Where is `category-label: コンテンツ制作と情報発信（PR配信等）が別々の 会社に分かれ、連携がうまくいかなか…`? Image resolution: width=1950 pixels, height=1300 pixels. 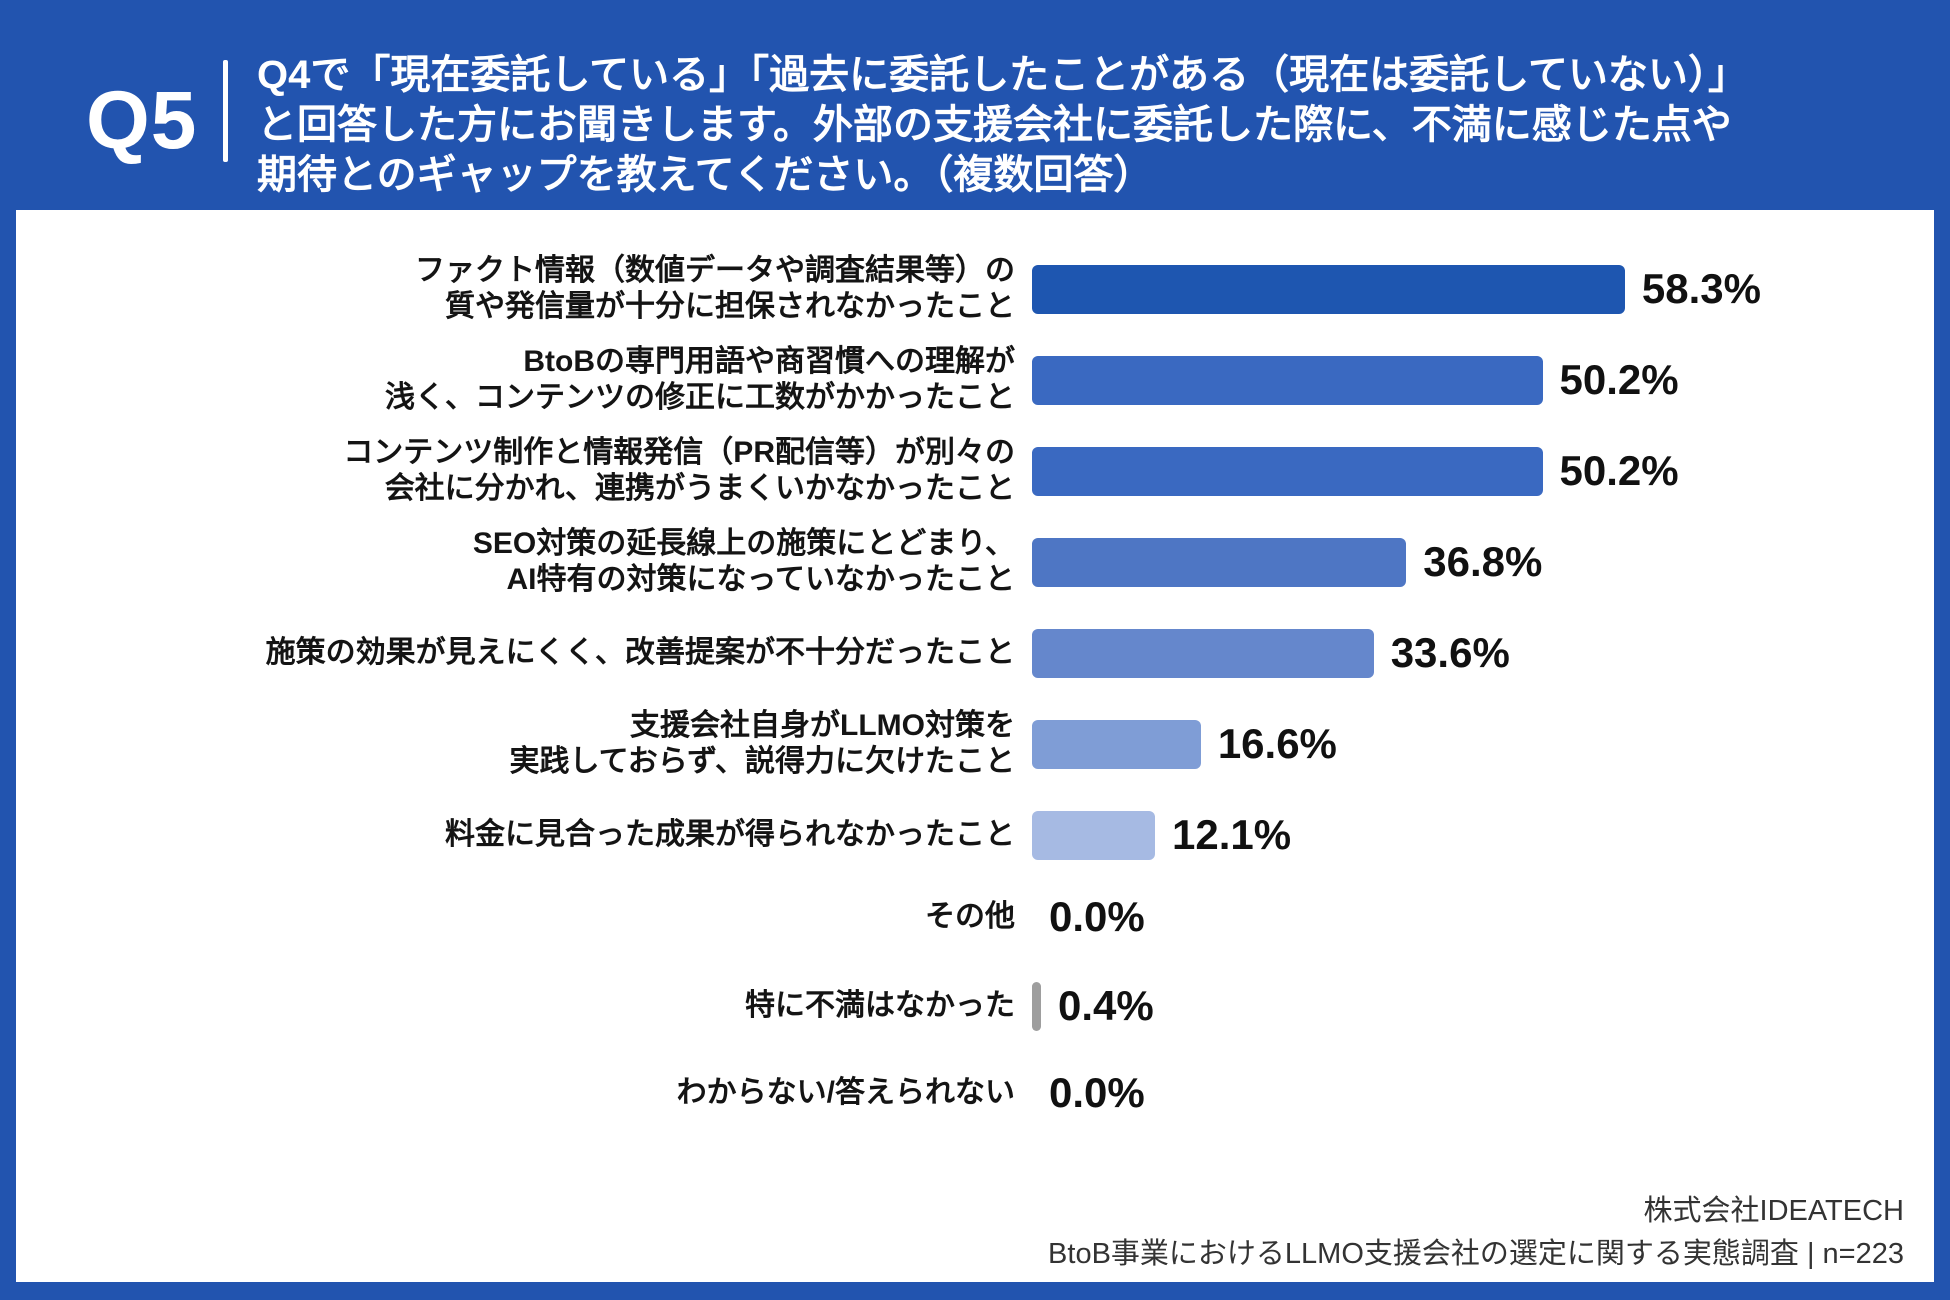
category-label: コンテンツ制作と情報発信（PR配信等）が別々の 会社に分かれ、連携がうまくいかなか… is located at coordinates (679, 470).